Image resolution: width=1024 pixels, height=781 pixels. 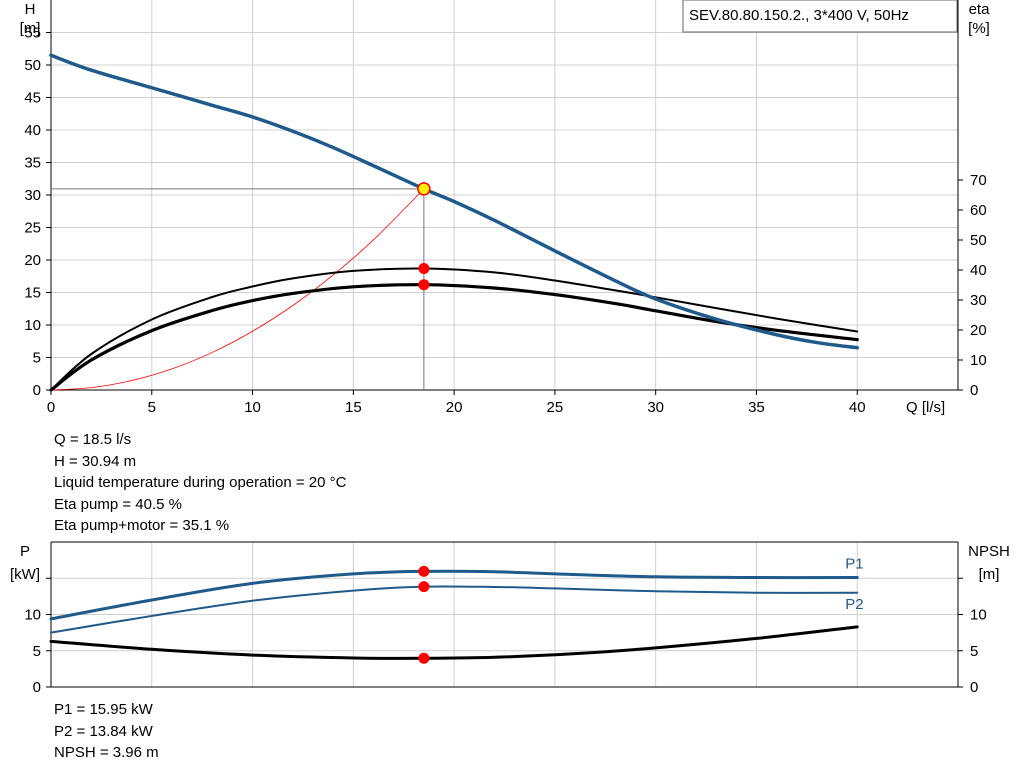 I want to click on y-tick-label: 15, so click(x=32, y=293).